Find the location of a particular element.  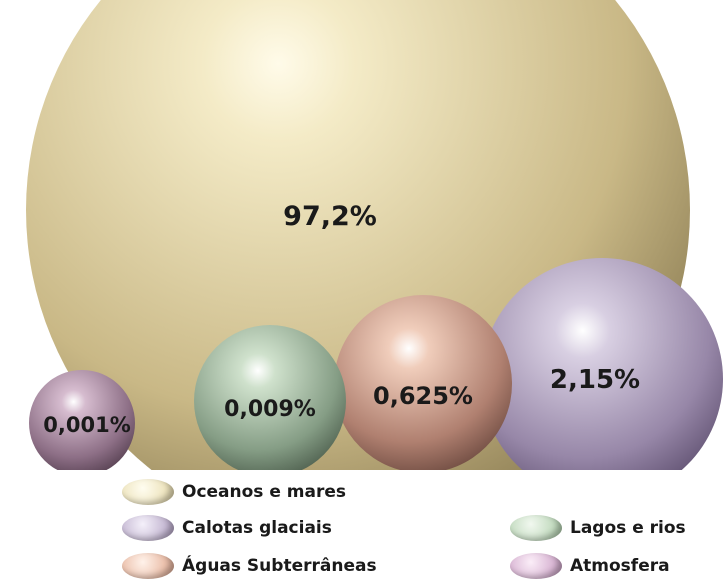

bubble-lagos: 0,009% is located at coordinates (270, 397).